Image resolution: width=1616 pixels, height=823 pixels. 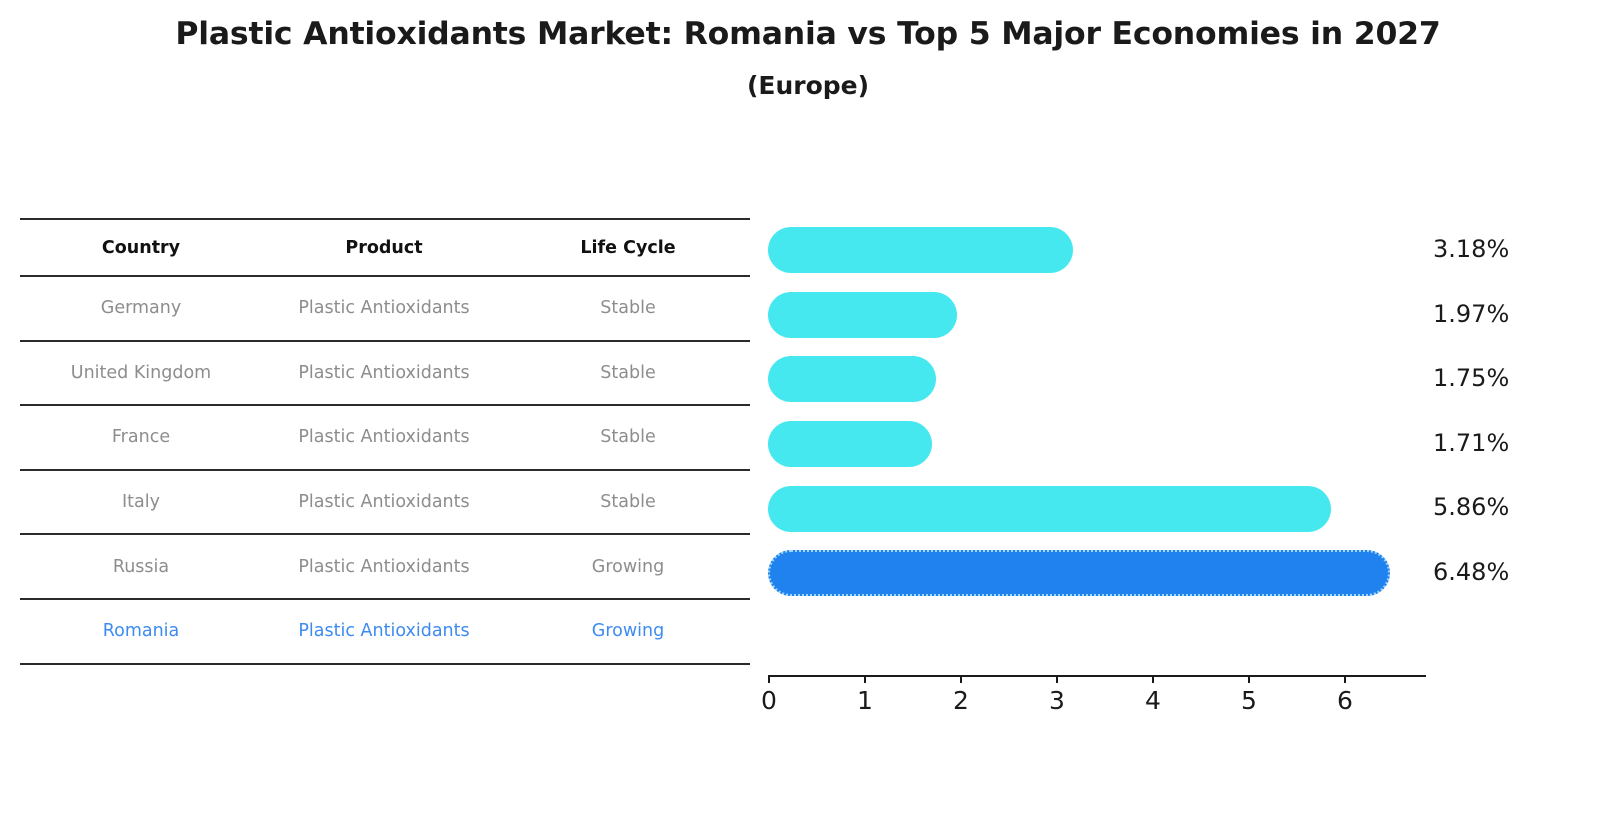 I want to click on cell-country: Russia, so click(x=141, y=567).